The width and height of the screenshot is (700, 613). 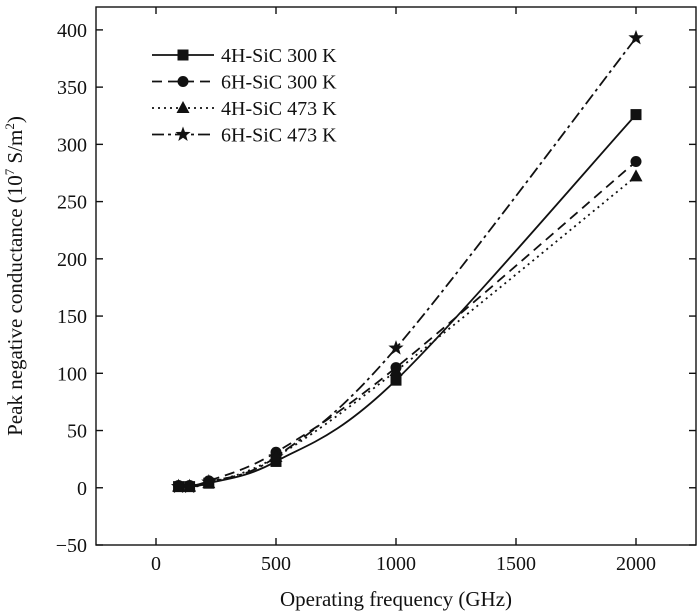 What do you see at coordinates (636, 564) in the screenshot?
I see `x-tick-label: 2000` at bounding box center [636, 564].